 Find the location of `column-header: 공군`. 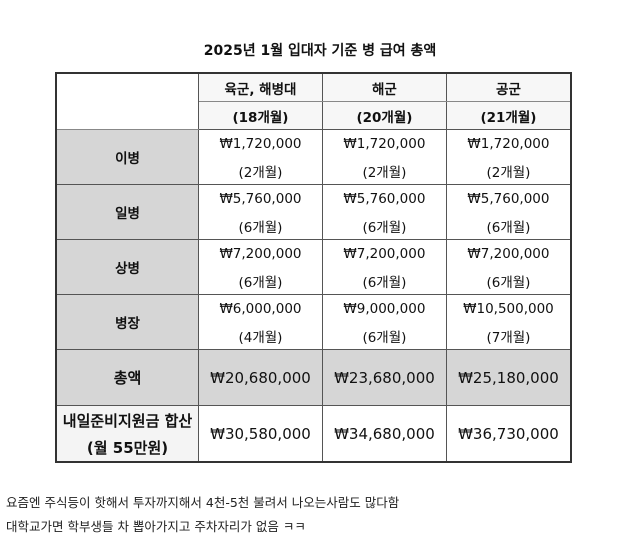

column-header: 공군 is located at coordinates (508, 87).